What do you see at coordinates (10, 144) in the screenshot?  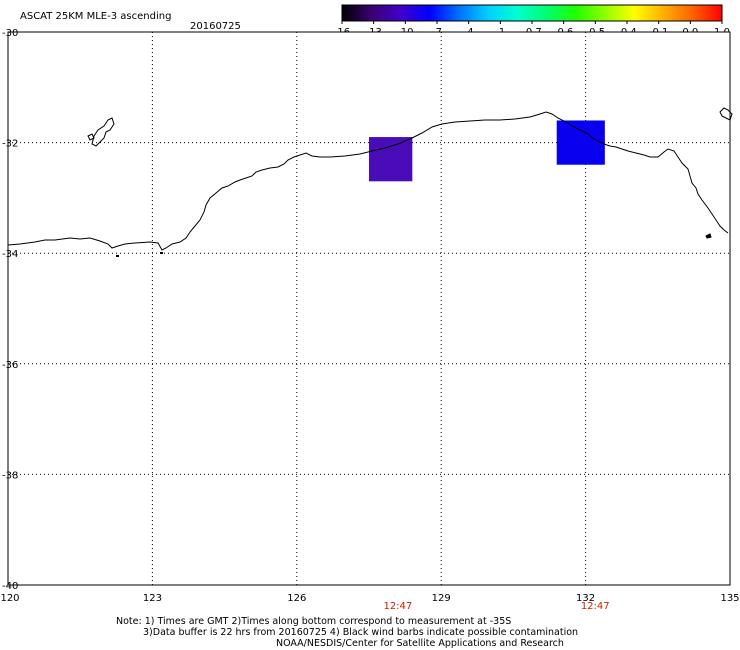 I see `latitude-label: -32` at bounding box center [10, 144].